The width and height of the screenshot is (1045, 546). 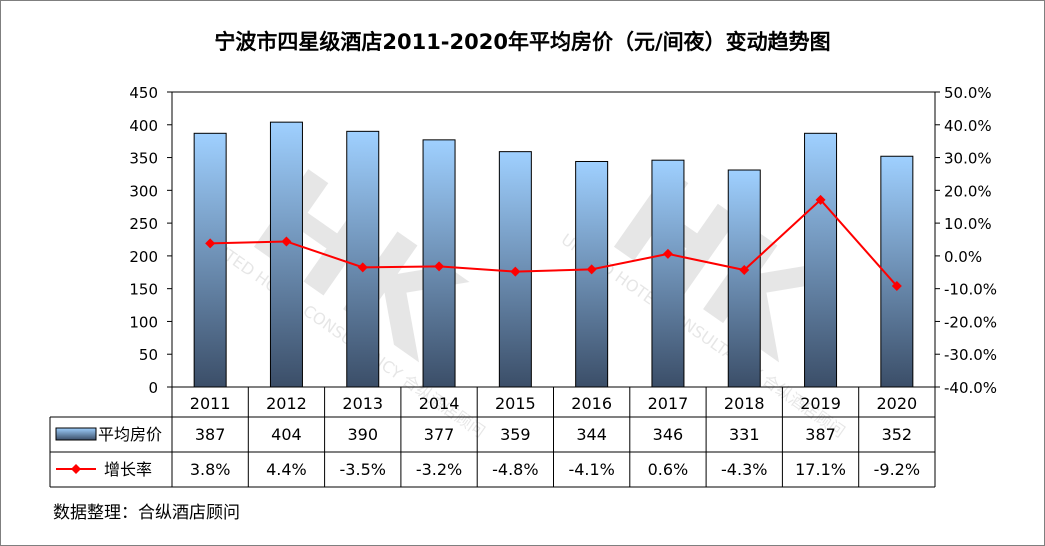 What do you see at coordinates (970, 388) in the screenshot?
I see `right-tick-label: -40.0%` at bounding box center [970, 388].